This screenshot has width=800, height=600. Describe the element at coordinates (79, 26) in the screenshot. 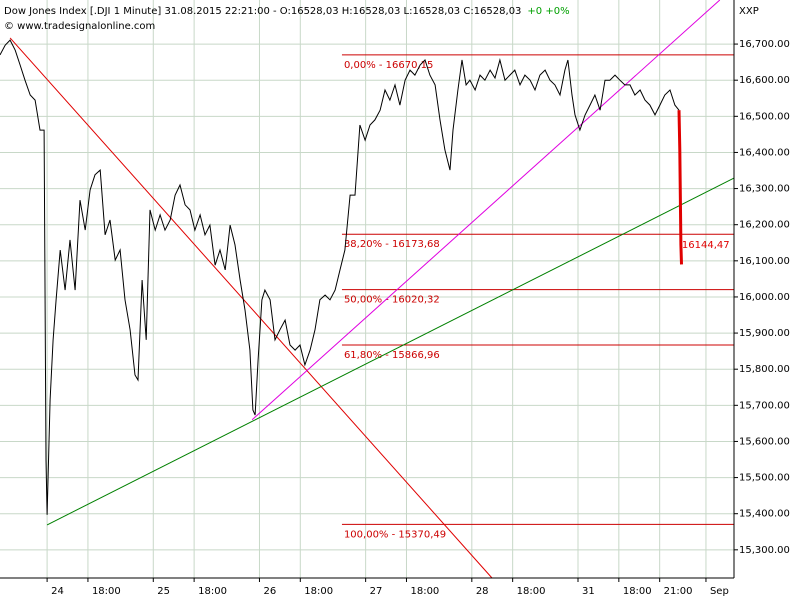

I see `source: © www.tradesignalonline.com` at that location.